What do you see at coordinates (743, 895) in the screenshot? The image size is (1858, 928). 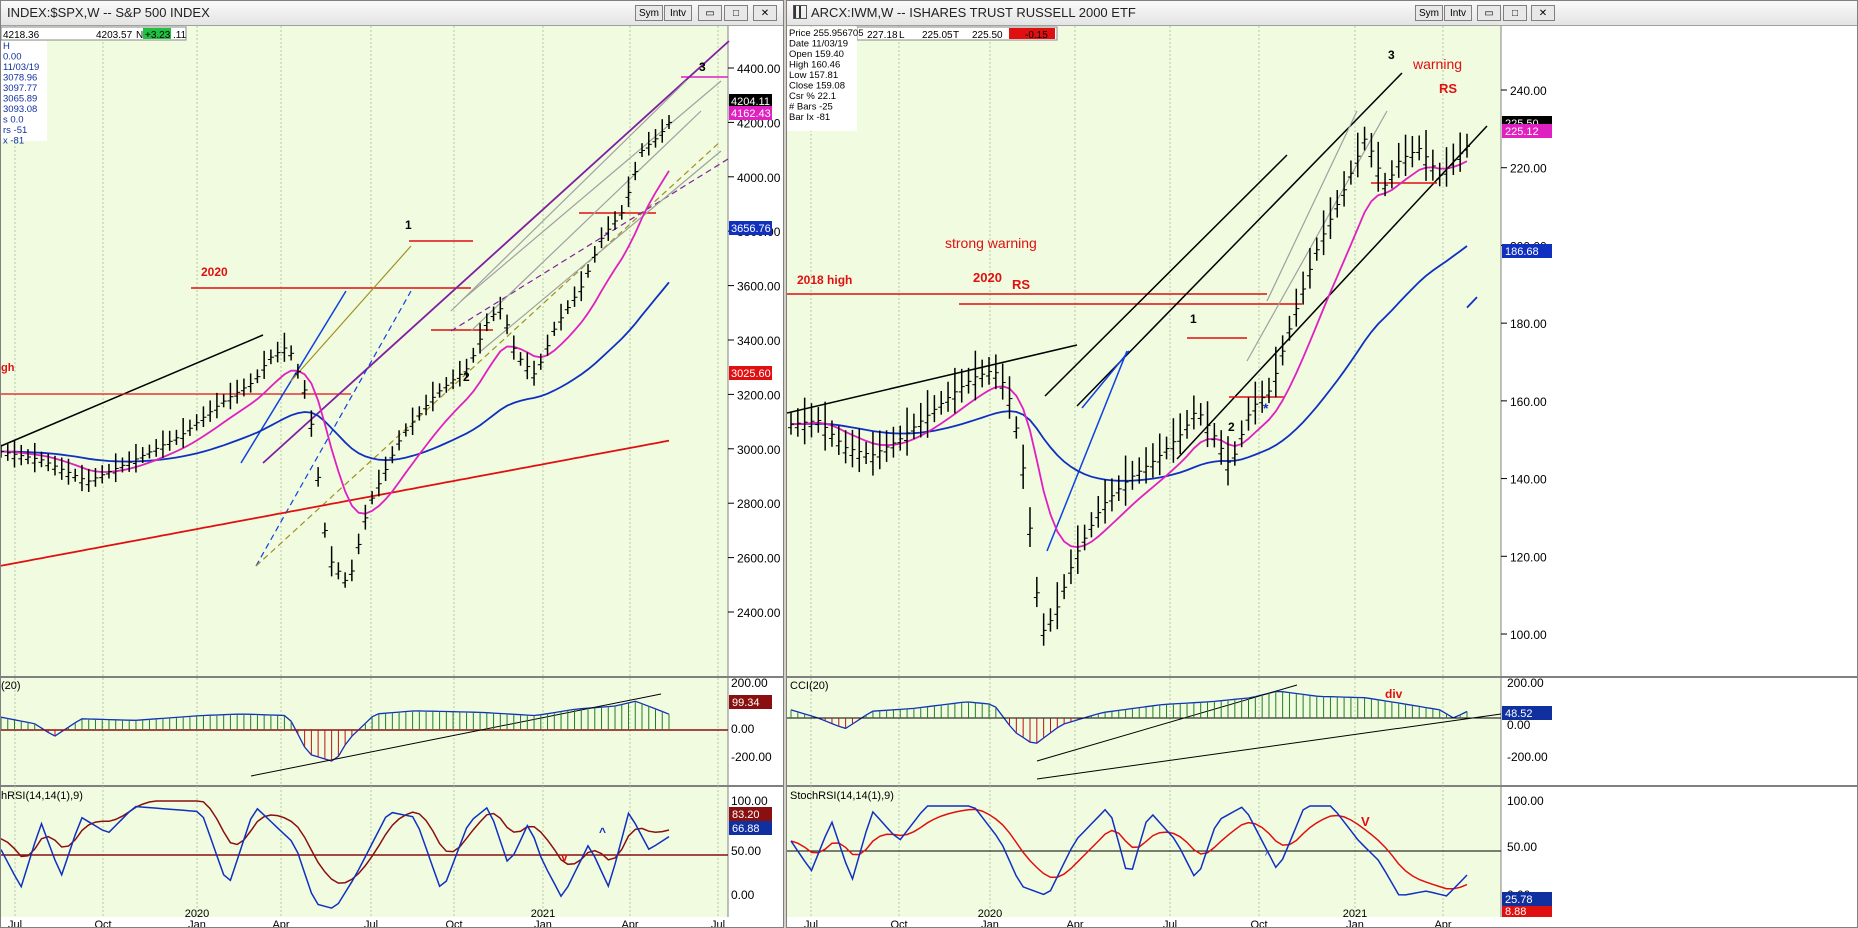 I see `stoch-tick-label: 0.00` at bounding box center [743, 895].